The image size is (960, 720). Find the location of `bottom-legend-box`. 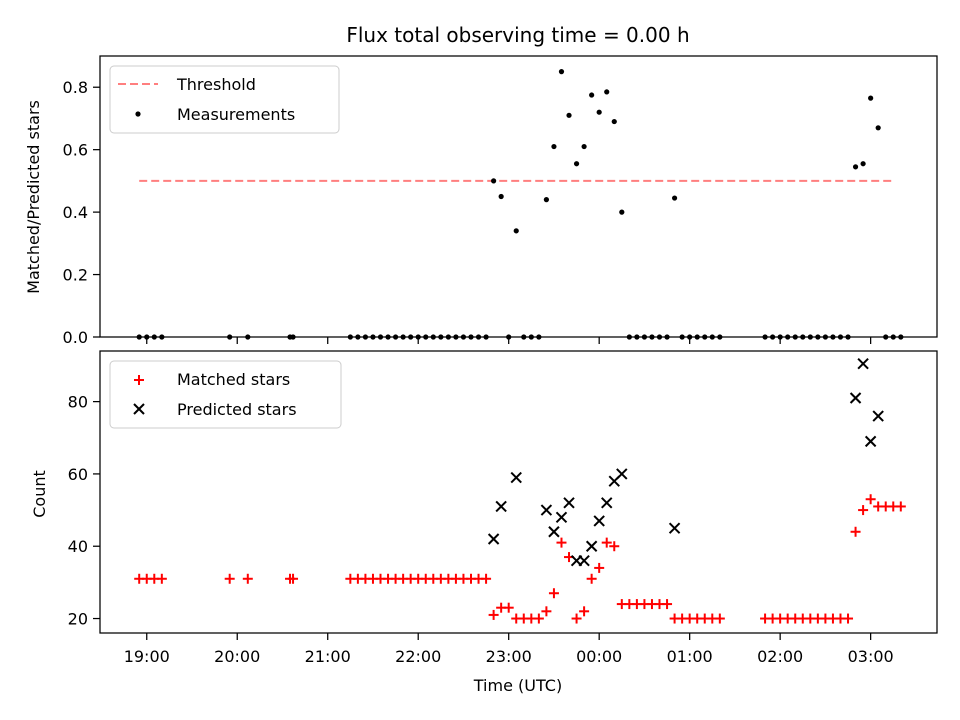

bottom-legend-box is located at coordinates (225, 394).